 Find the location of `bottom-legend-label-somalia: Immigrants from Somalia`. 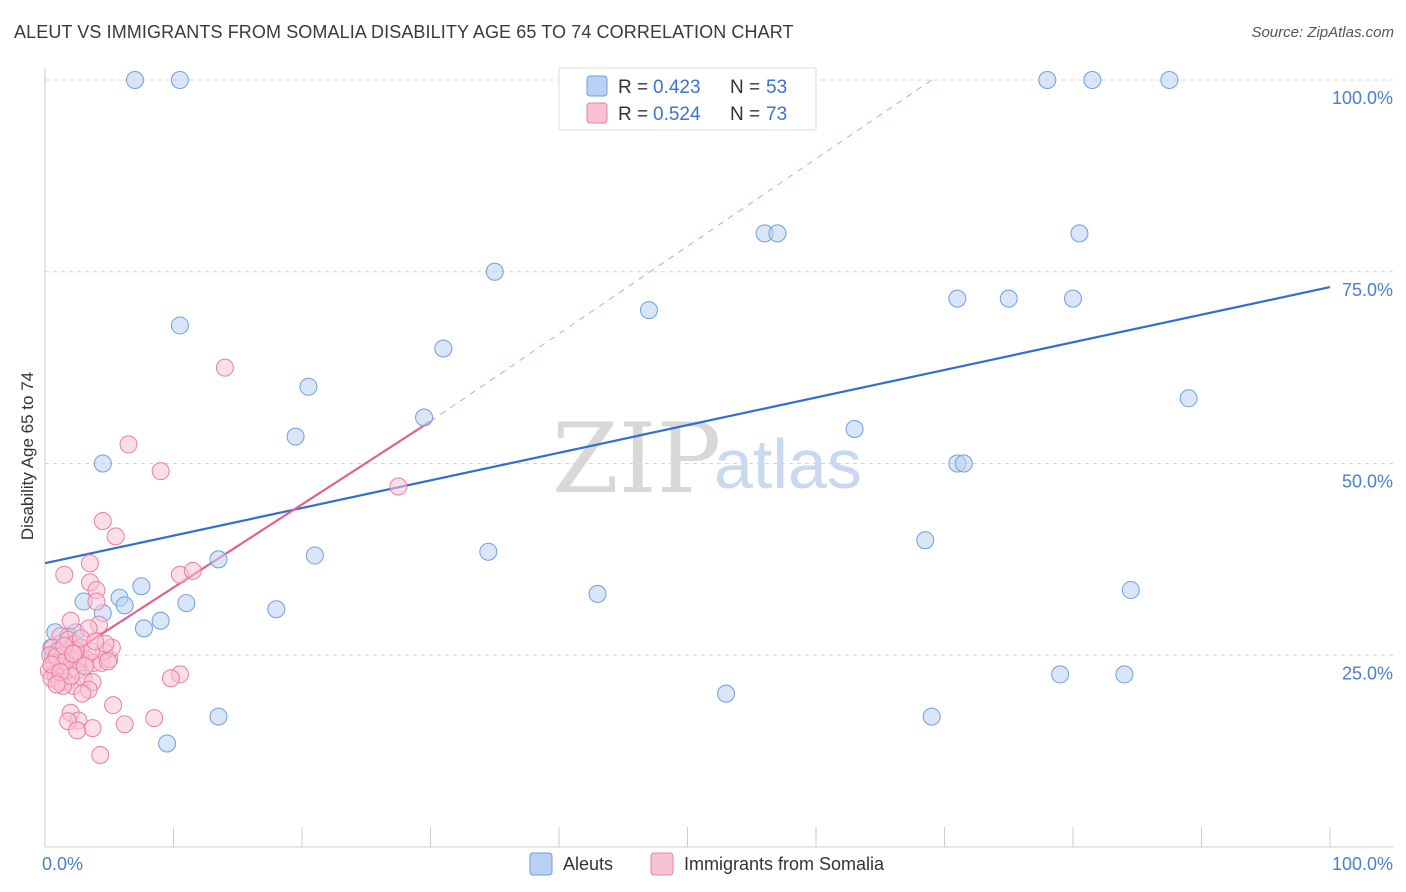

bottom-legend-label-somalia: Immigrants from Somalia is located at coordinates (784, 864).